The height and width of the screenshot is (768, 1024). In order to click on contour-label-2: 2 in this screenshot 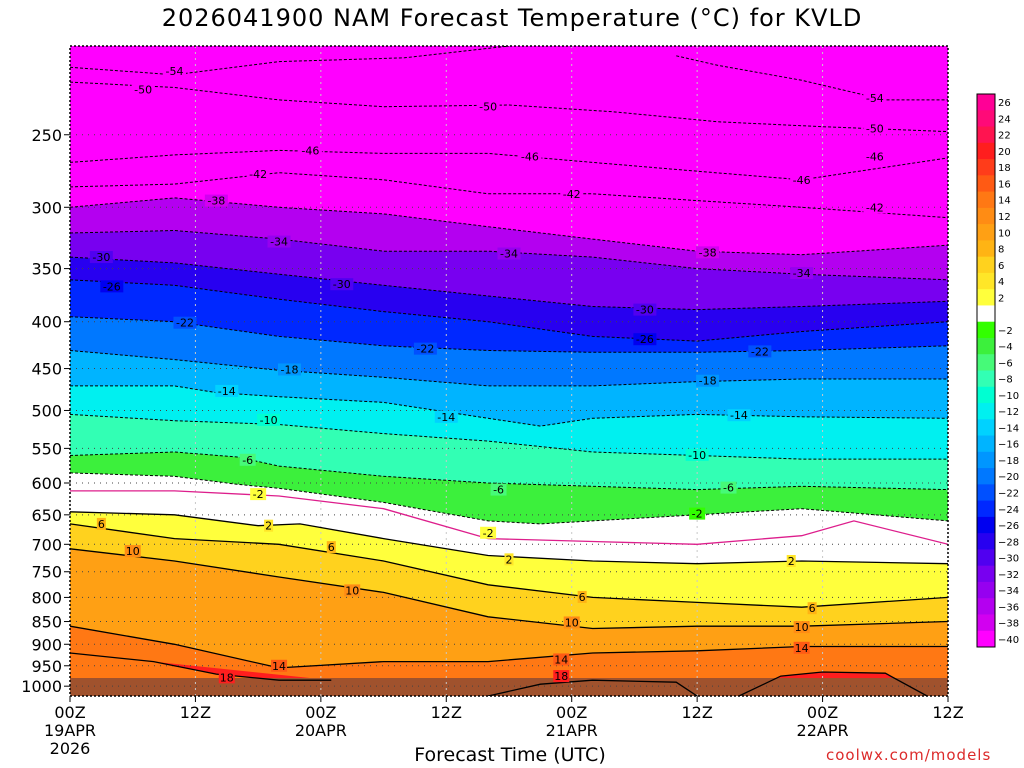, I will do `click(268, 526)`.